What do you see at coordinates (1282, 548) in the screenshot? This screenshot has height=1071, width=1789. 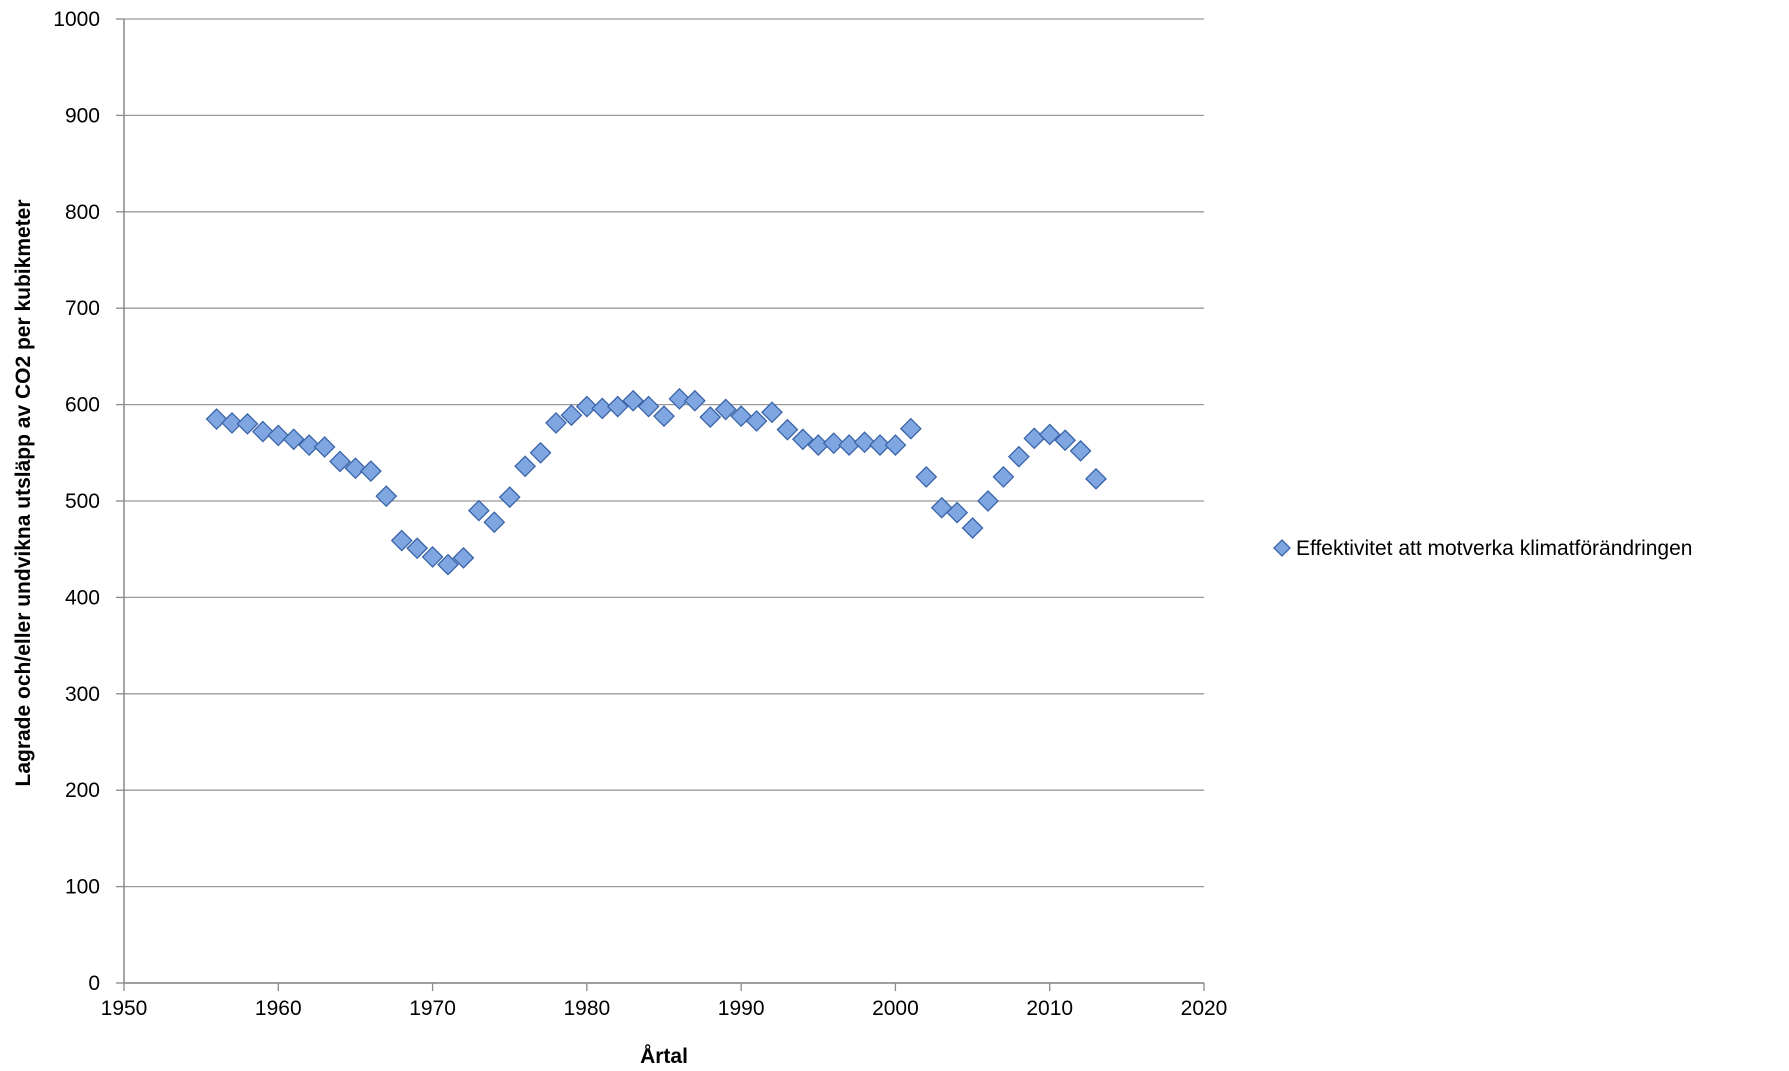 I see `legend-diamond-icon` at bounding box center [1282, 548].